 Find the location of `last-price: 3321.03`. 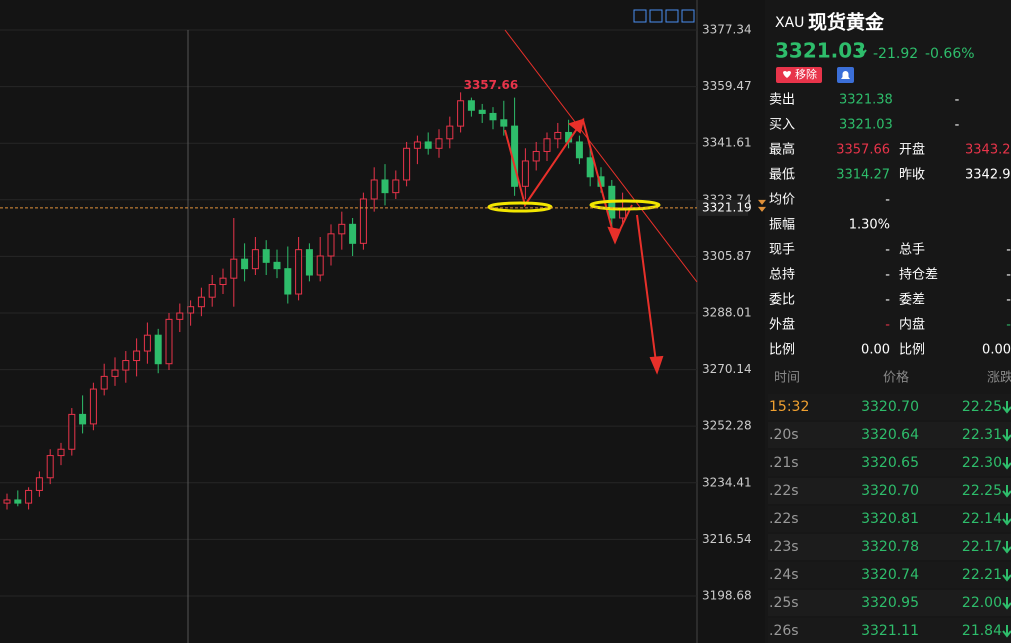

last-price: 3321.03 is located at coordinates (820, 51).